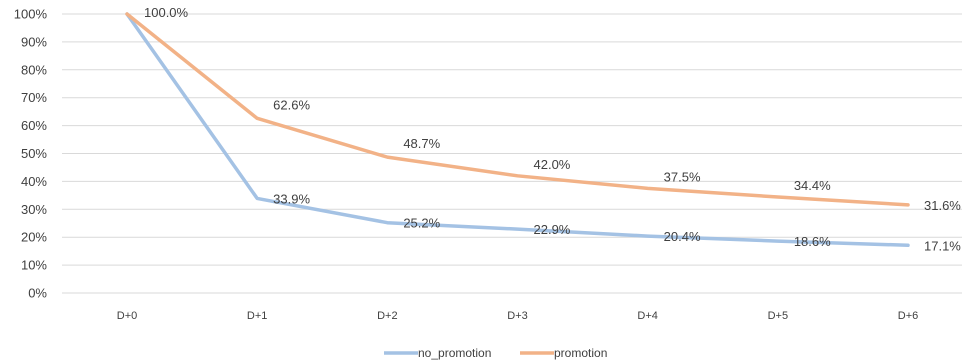  I want to click on promotion-data-label: 34.4%, so click(812, 185).